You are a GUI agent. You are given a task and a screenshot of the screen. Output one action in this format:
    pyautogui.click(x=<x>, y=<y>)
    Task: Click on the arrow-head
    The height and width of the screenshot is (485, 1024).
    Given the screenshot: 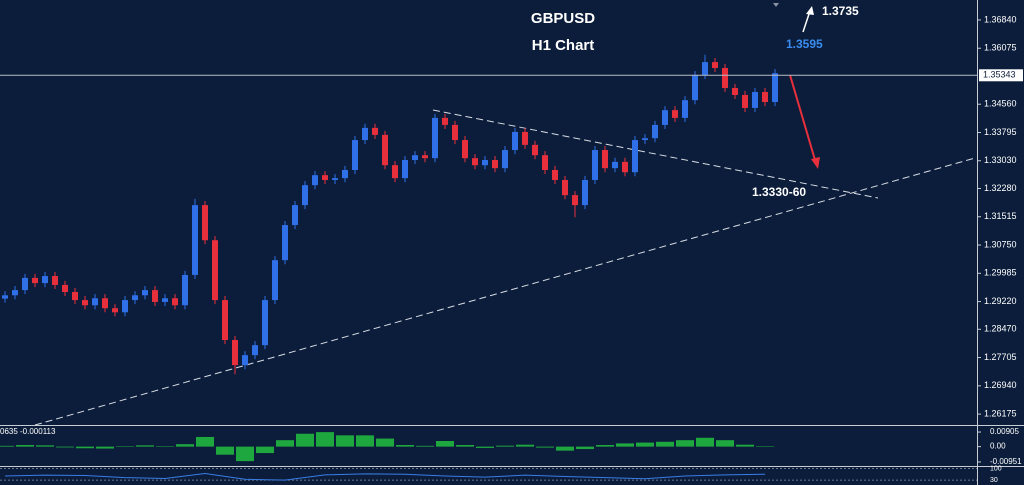 What is the action you would take?
    pyautogui.click(x=810, y=10)
    